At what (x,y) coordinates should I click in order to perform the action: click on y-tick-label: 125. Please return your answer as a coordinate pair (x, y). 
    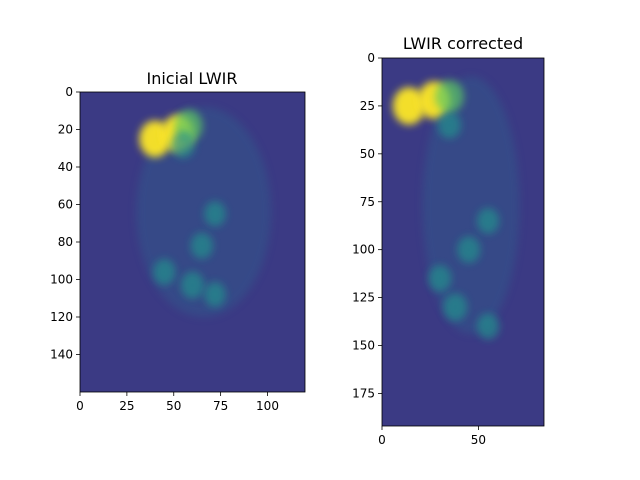
    Looking at the image, I should click on (363, 298).